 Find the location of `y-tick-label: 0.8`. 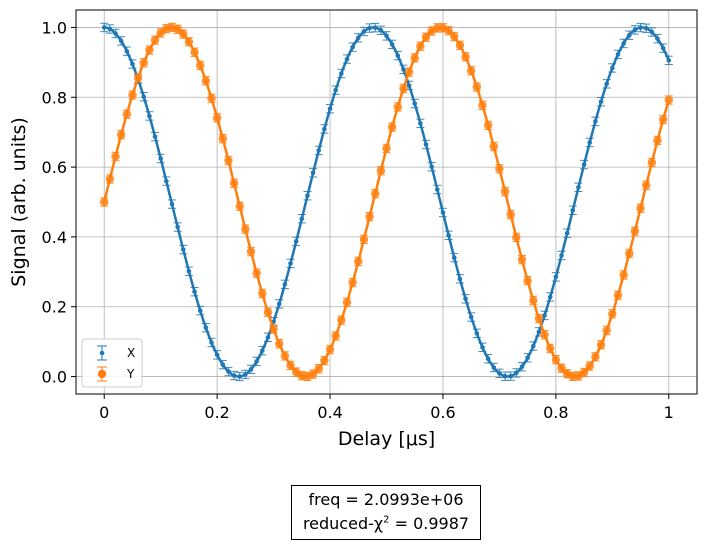

y-tick-label: 0.8 is located at coordinates (54, 97).